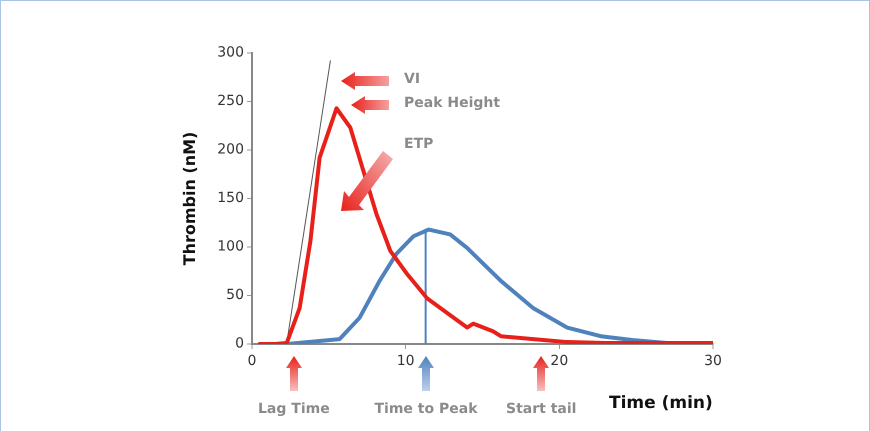 The image size is (870, 431). I want to click on x-axis-title: Time (min), so click(661, 403).